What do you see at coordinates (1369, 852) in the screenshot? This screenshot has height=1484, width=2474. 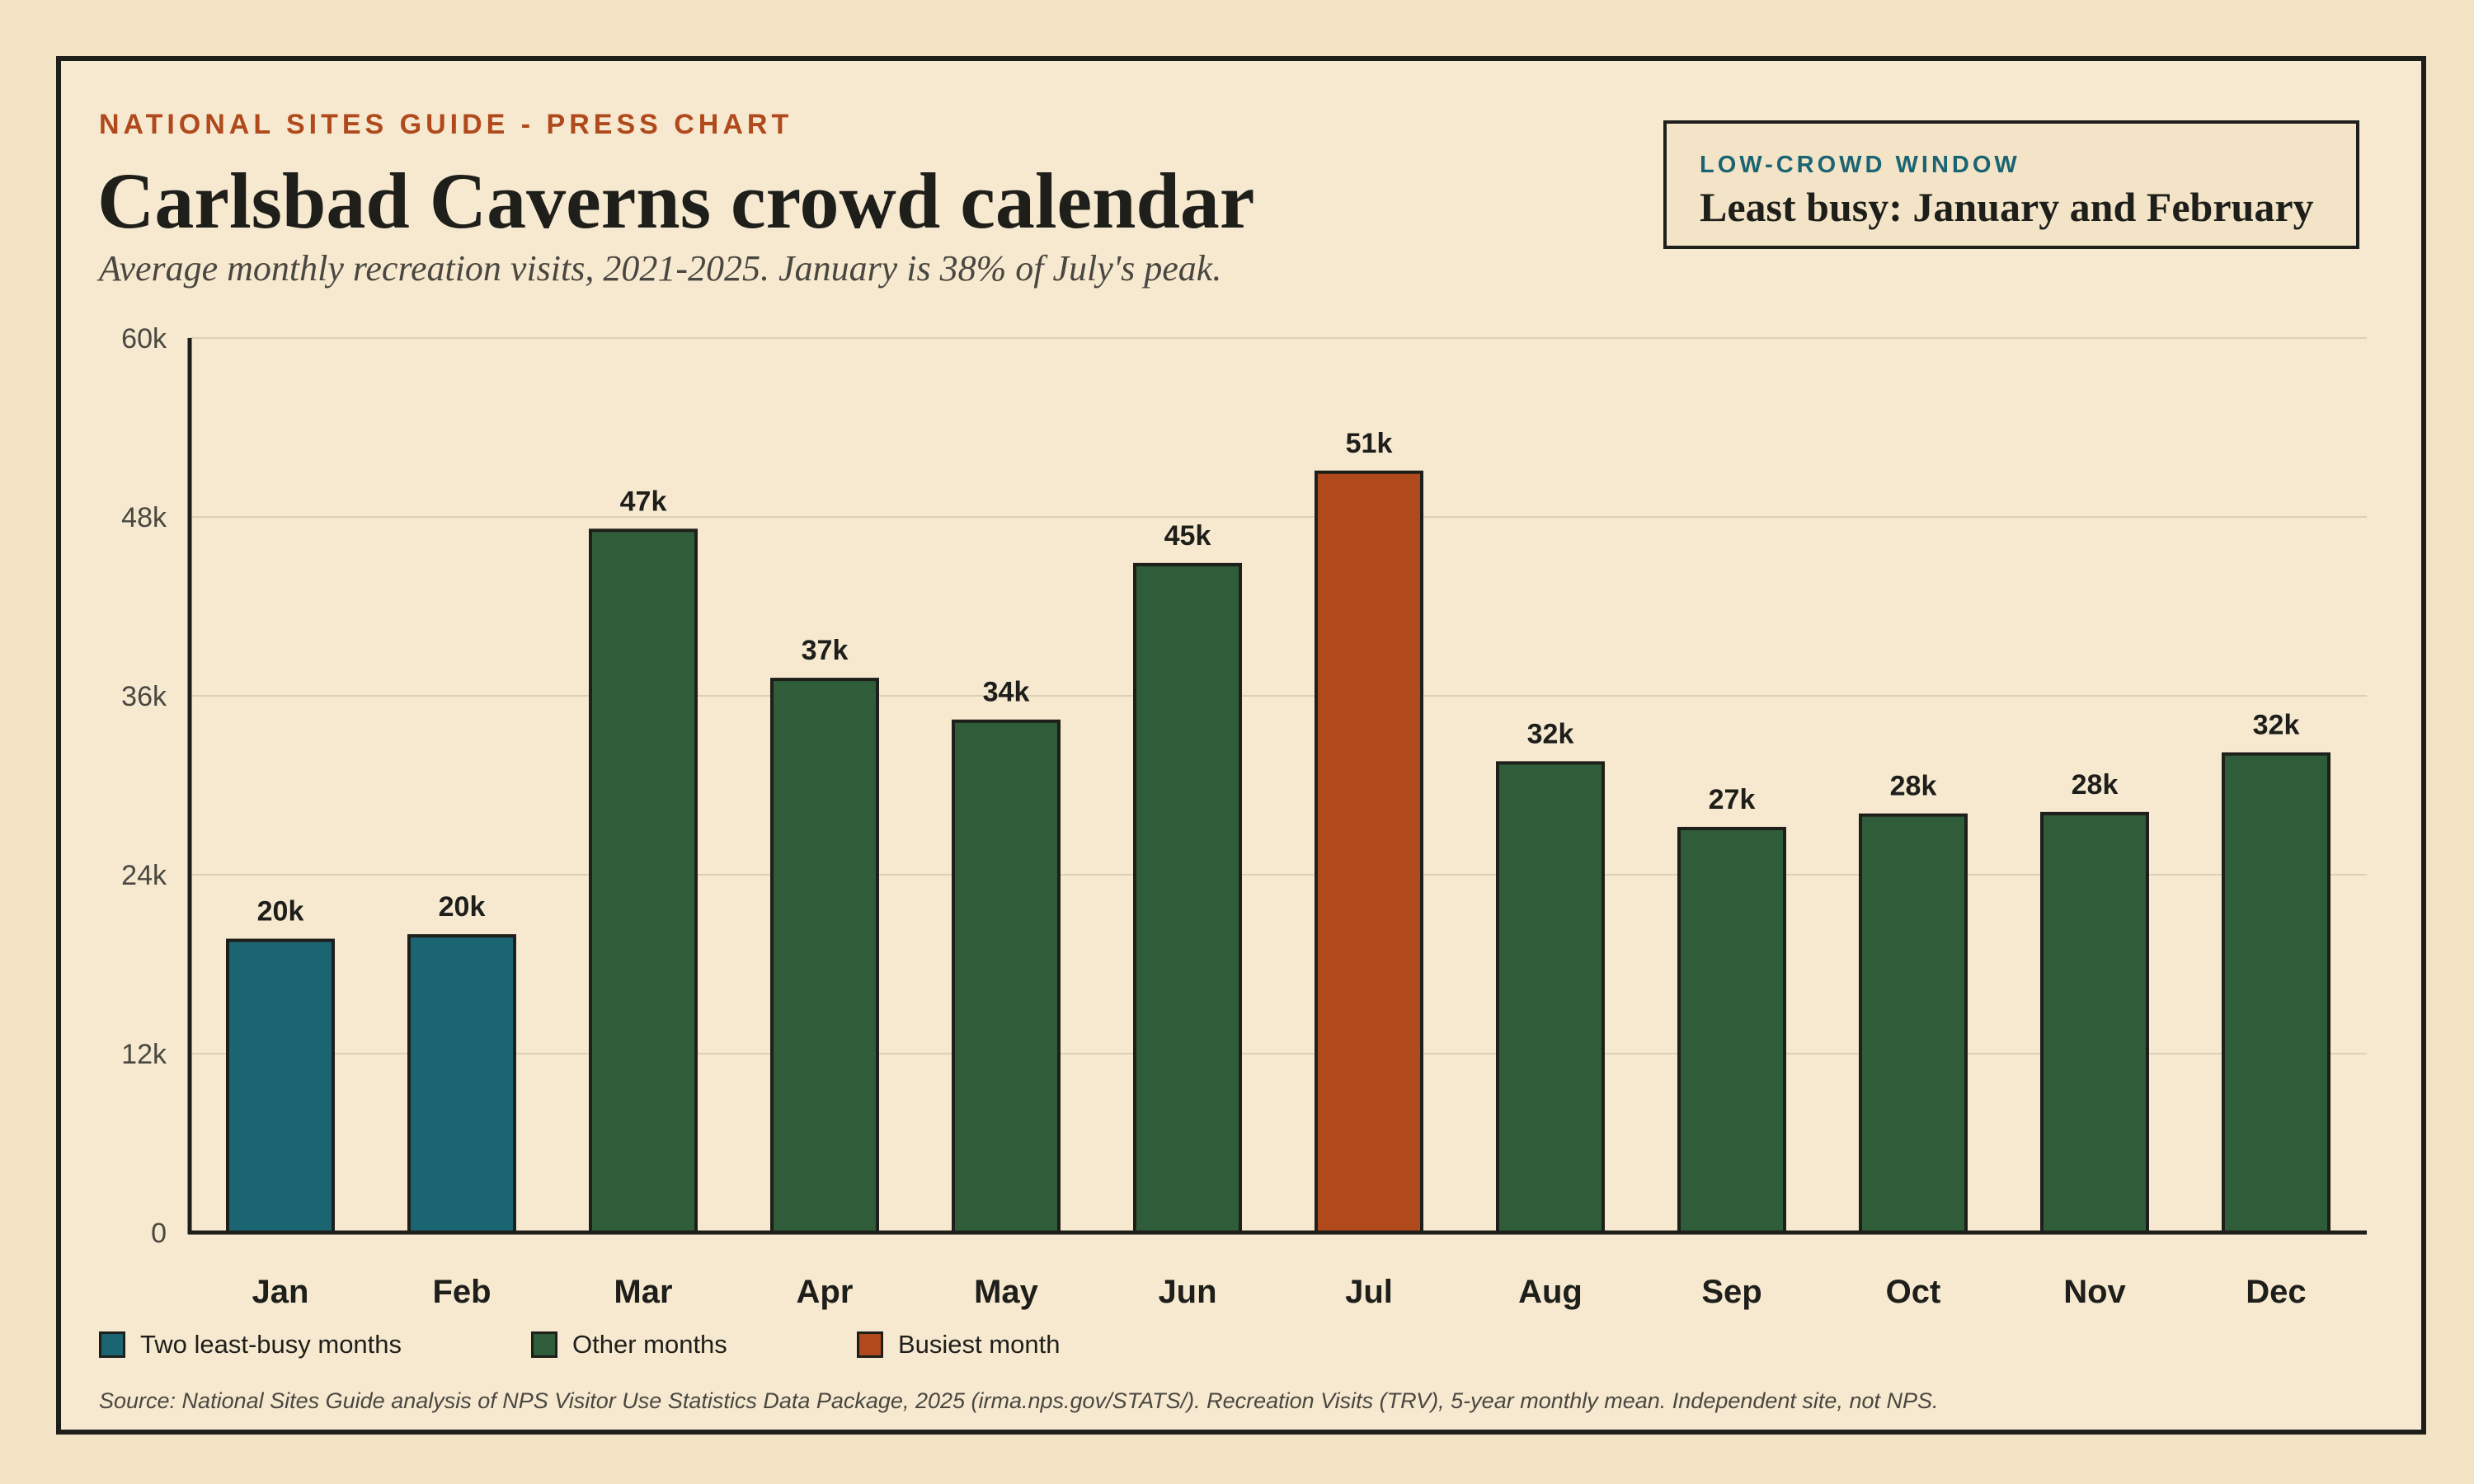 I see `bar-jul` at bounding box center [1369, 852].